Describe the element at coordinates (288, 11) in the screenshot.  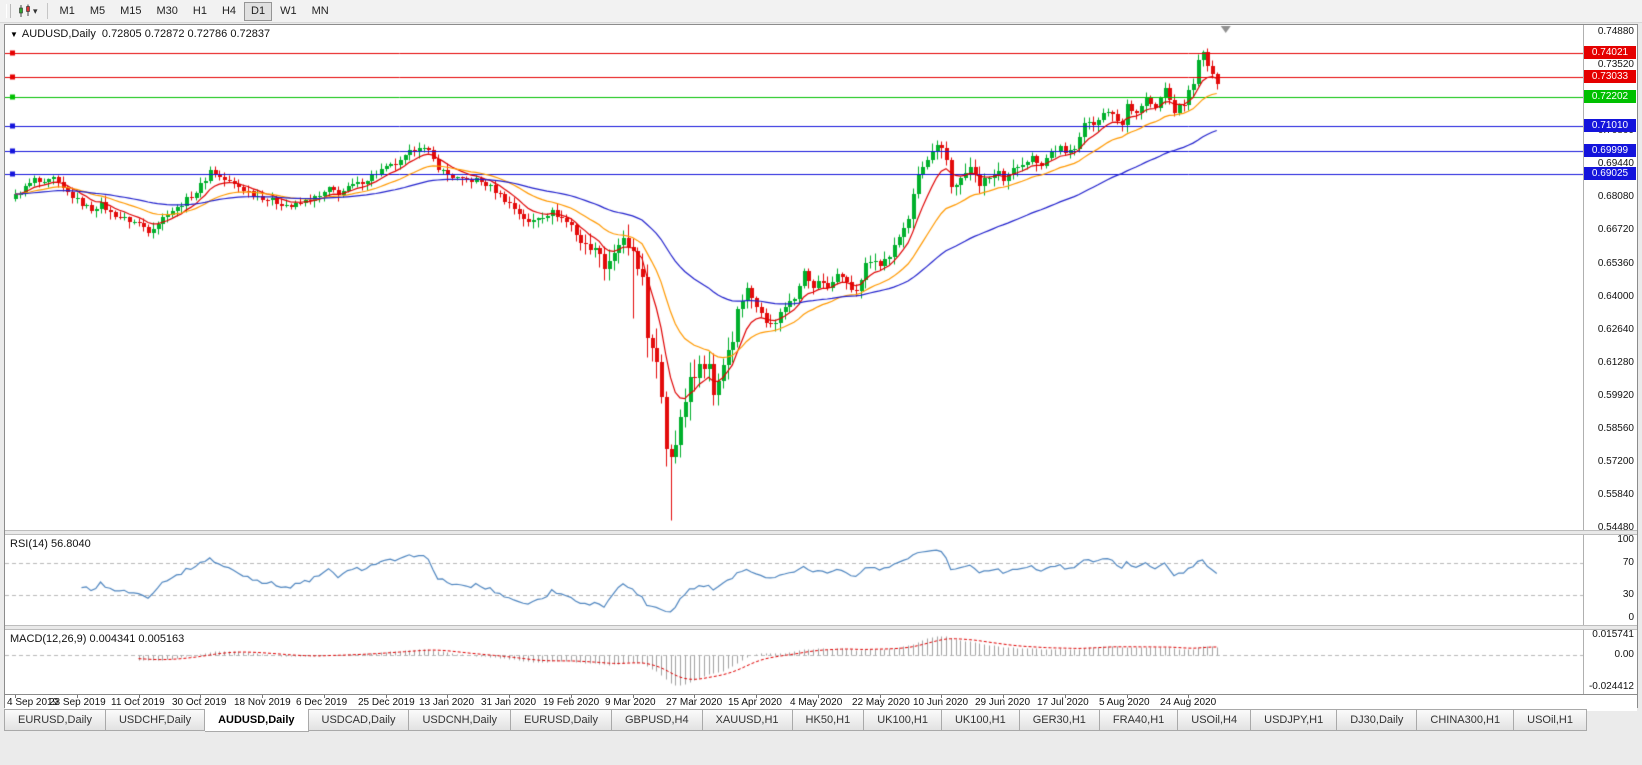
I see `timeframe-button-w1: W1` at that location.